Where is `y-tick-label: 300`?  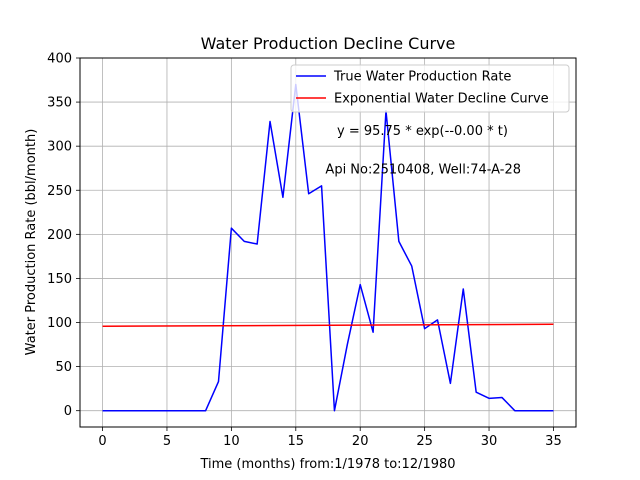
y-tick-label: 300 is located at coordinates (59, 147).